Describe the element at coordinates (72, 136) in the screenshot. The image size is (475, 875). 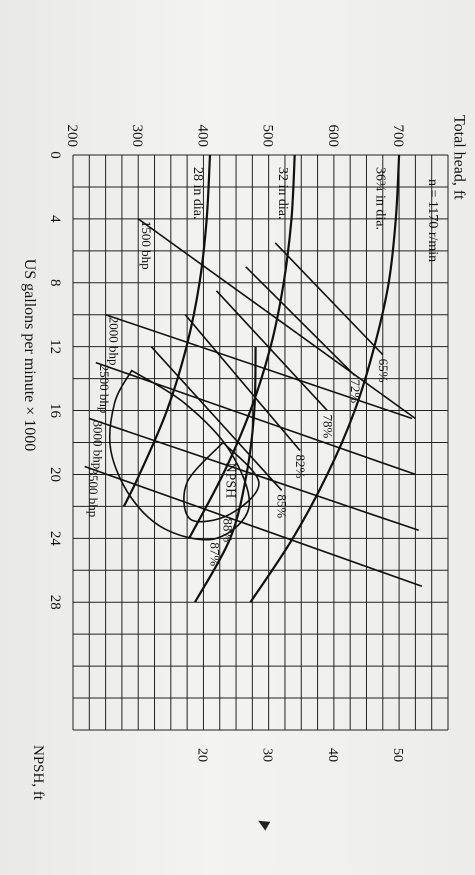
I see `y-tick-label: 200` at that location.